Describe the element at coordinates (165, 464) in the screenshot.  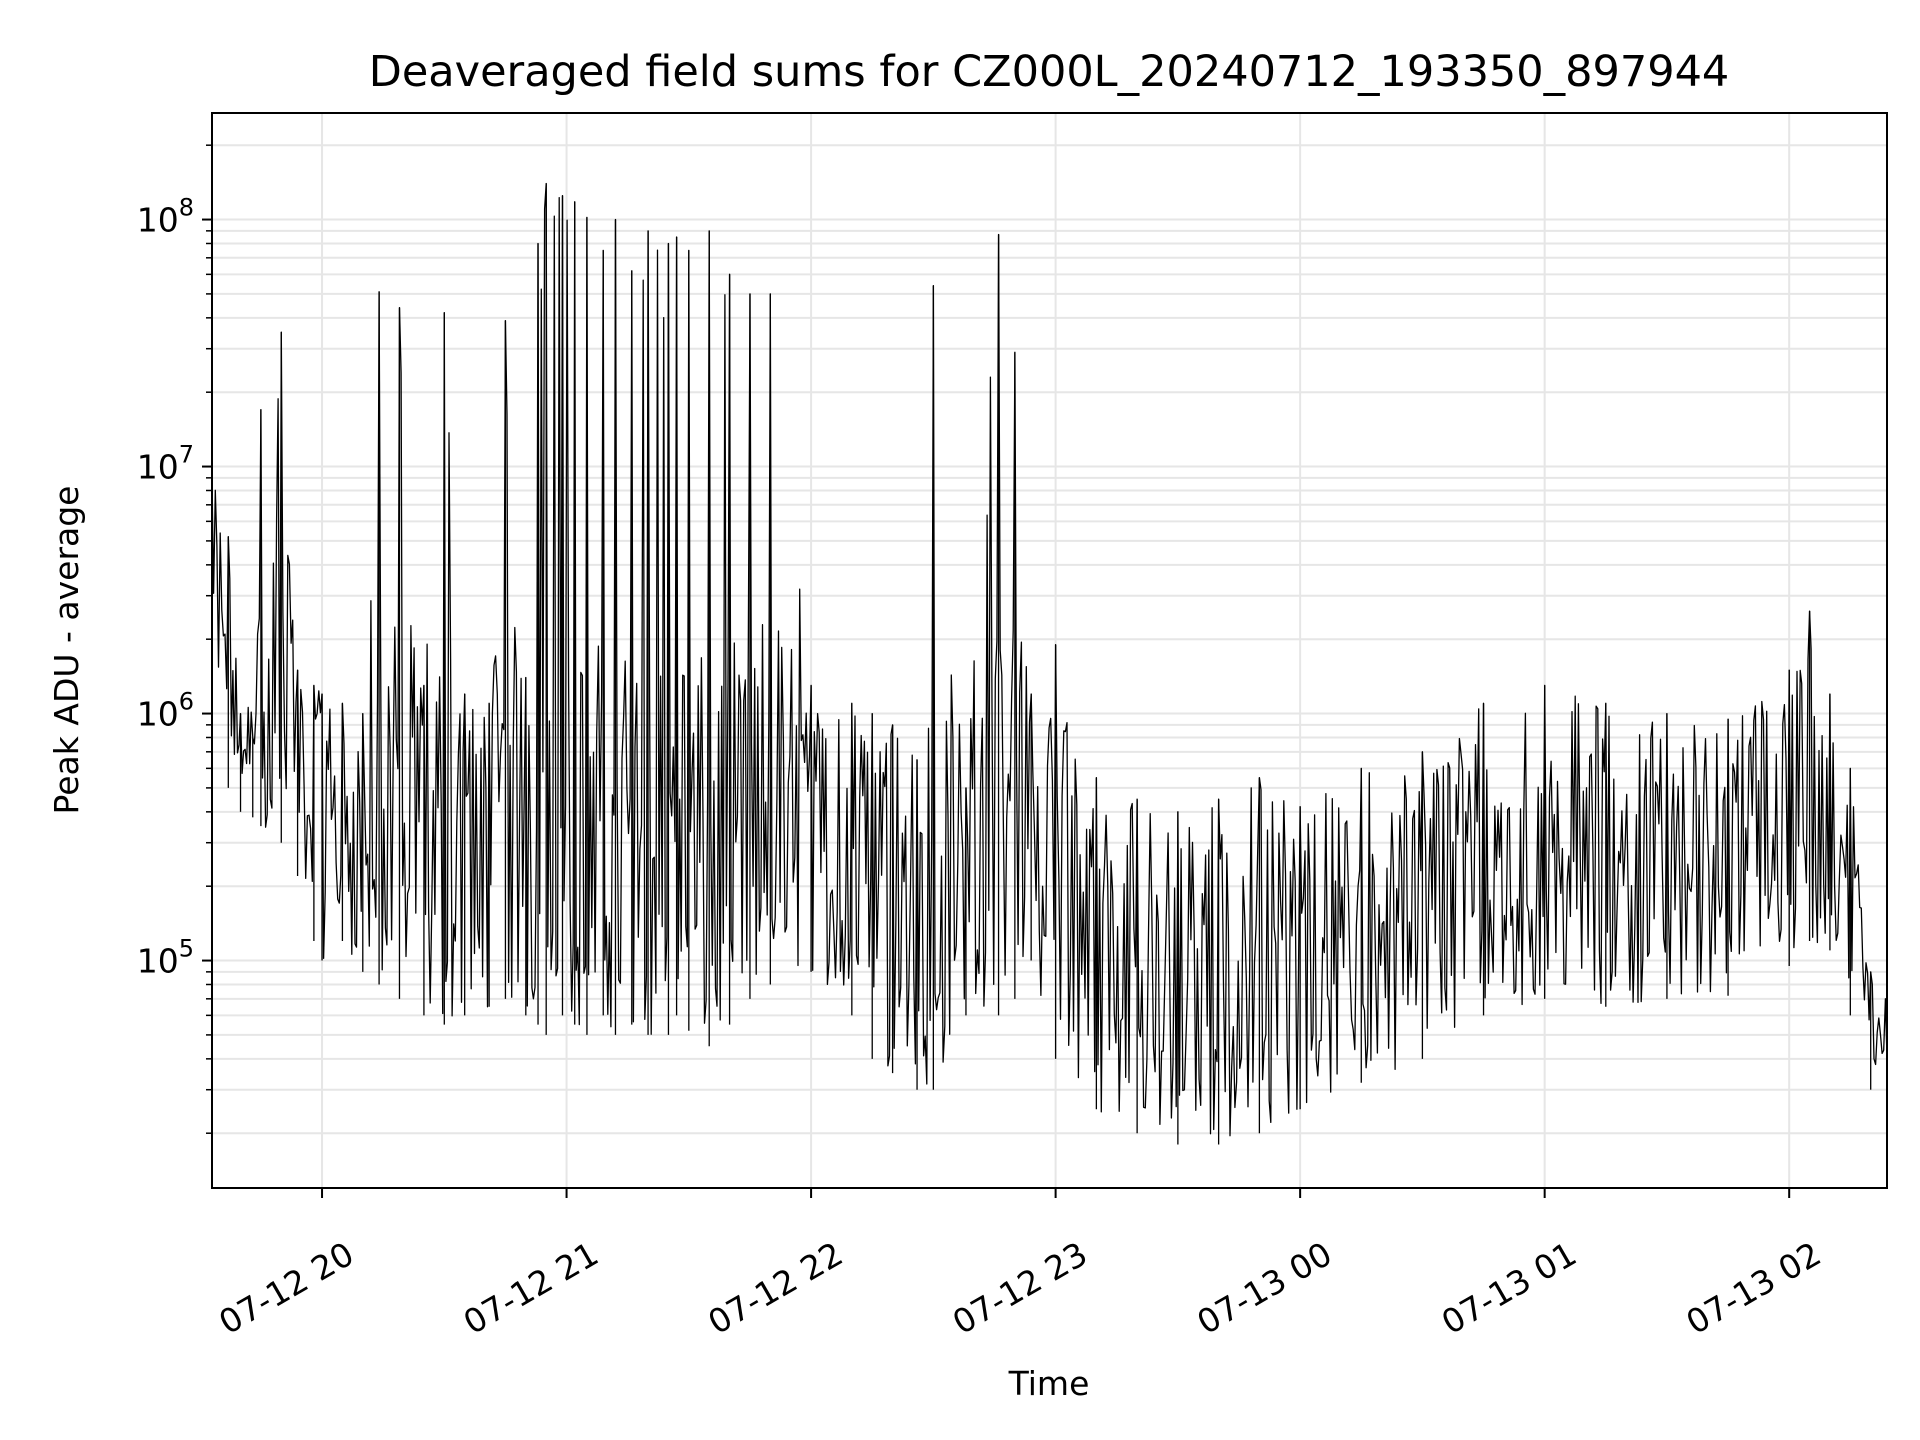
I see `y-tick-label: 10⁷` at that location.